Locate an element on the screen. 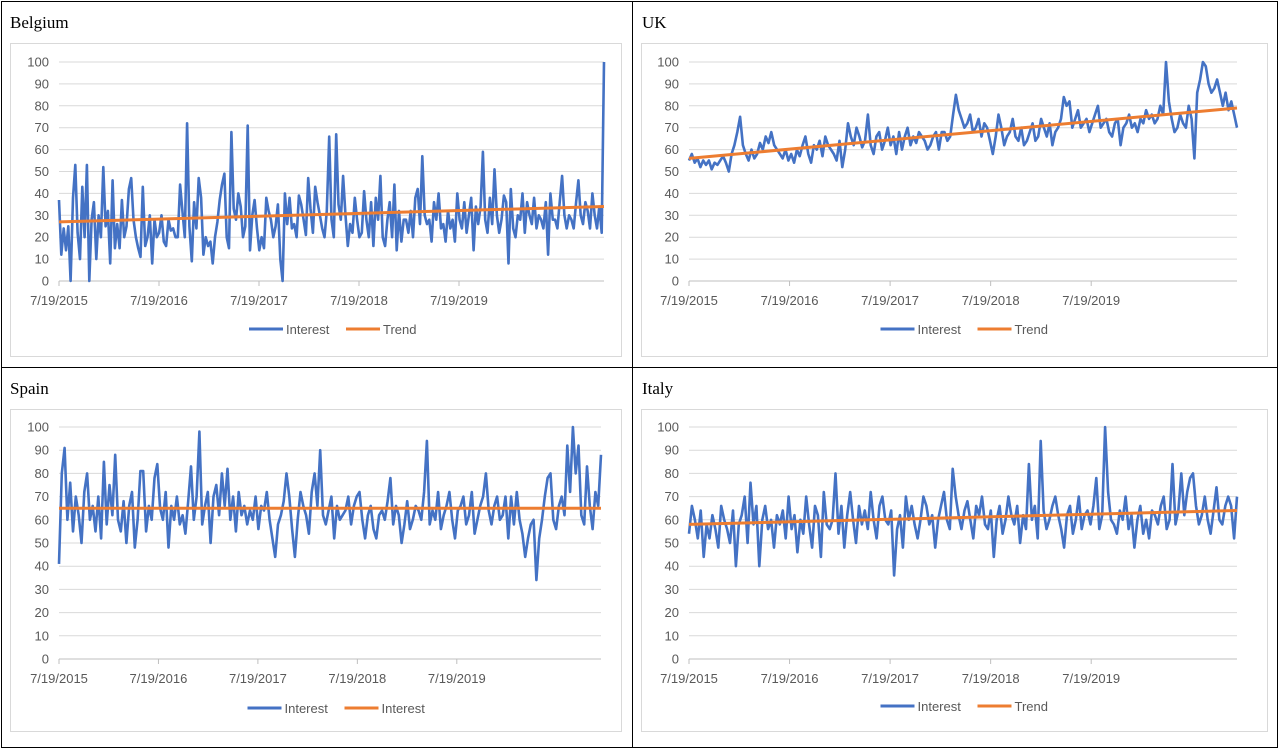 The height and width of the screenshot is (750, 1280). panel-title-belgium: Belgium is located at coordinates (39, 22).